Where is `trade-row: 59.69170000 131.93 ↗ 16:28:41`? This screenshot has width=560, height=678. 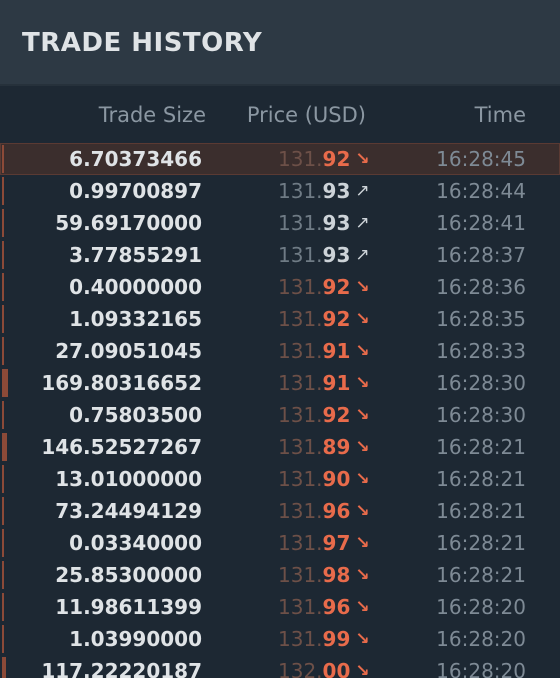 trade-row: 59.69170000 131.93 ↗ 16:28:41 is located at coordinates (280, 223).